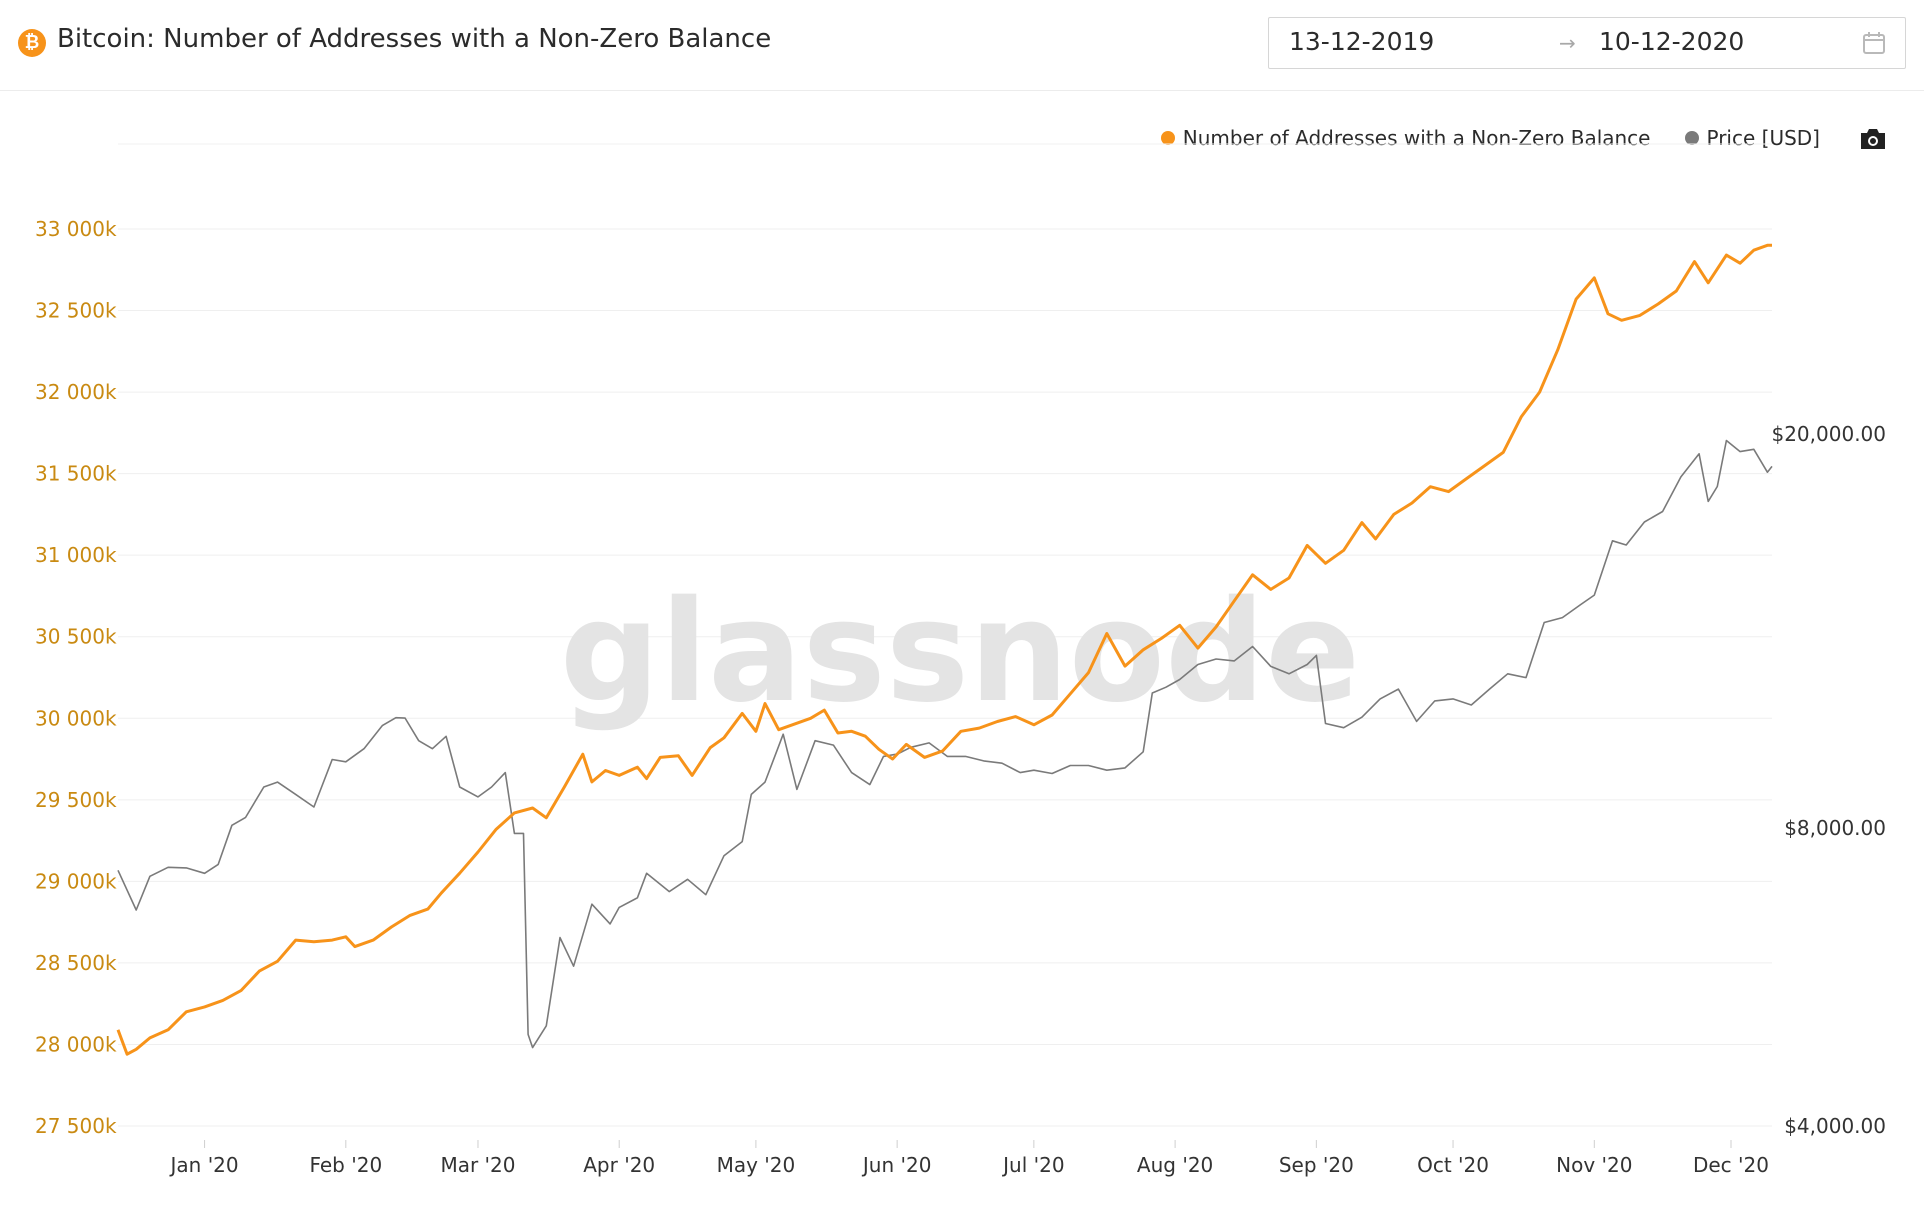 The height and width of the screenshot is (1206, 1924). I want to click on x-tick-label: Jul '20, so click(1032, 1165).